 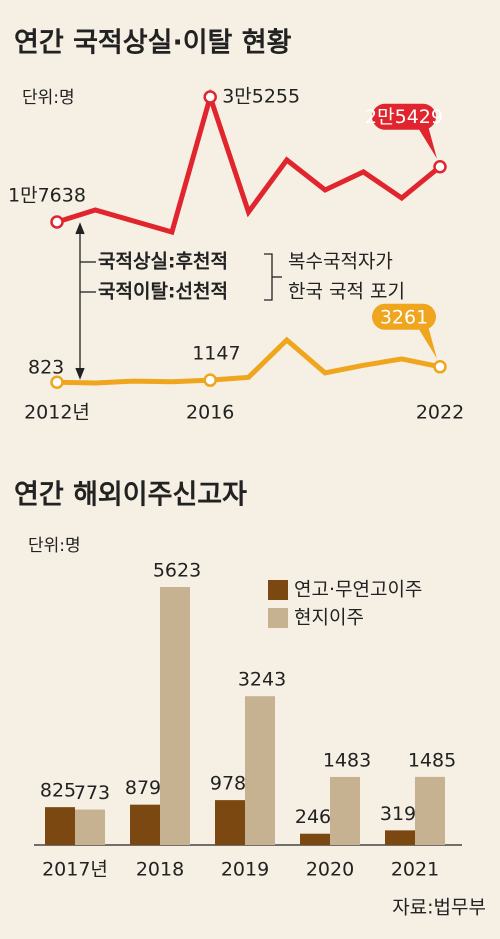 I want to click on value-label: 879, so click(x=143, y=788).